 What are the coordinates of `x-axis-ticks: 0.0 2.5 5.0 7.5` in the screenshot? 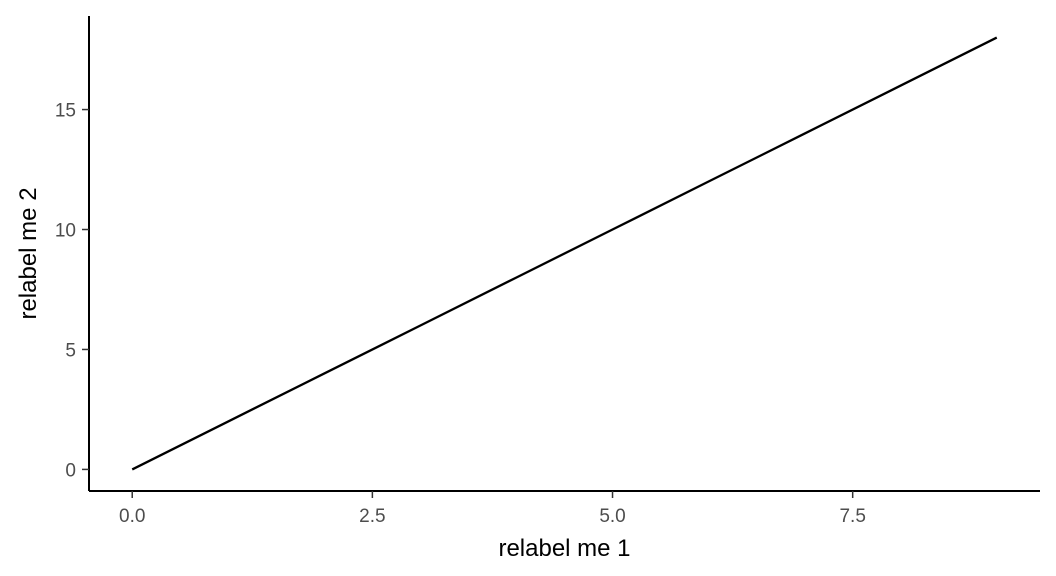 It's located at (492, 509).